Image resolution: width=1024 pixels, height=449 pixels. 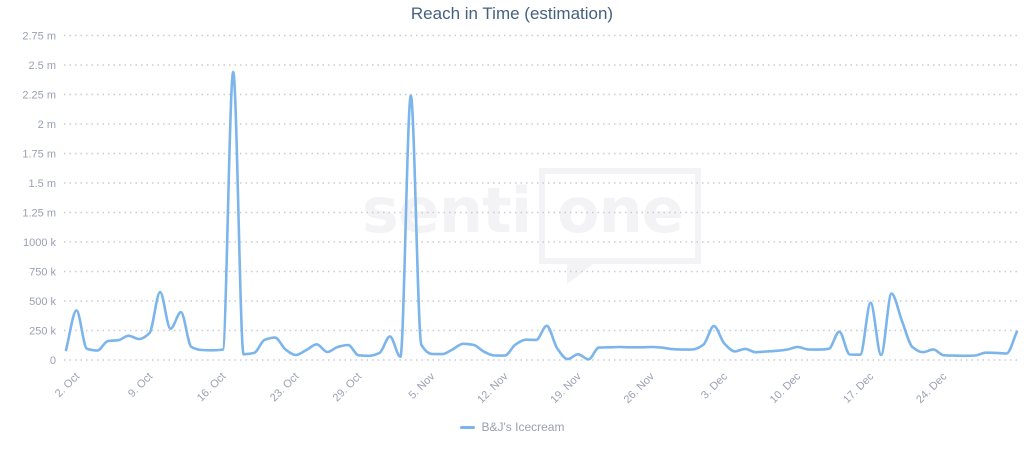 What do you see at coordinates (620, 210) in the screenshot?
I see `watermark-text-one: one` at bounding box center [620, 210].